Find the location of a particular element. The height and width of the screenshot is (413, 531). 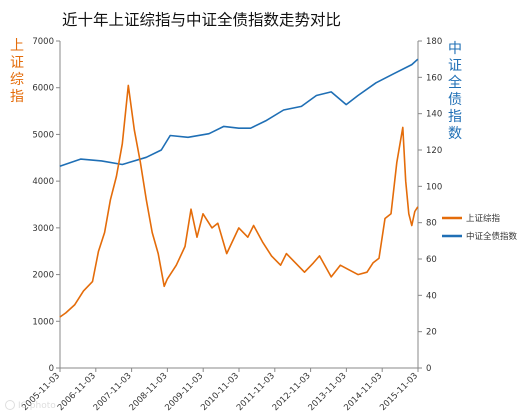

left-tick-label: 7000 is located at coordinates (43, 42).